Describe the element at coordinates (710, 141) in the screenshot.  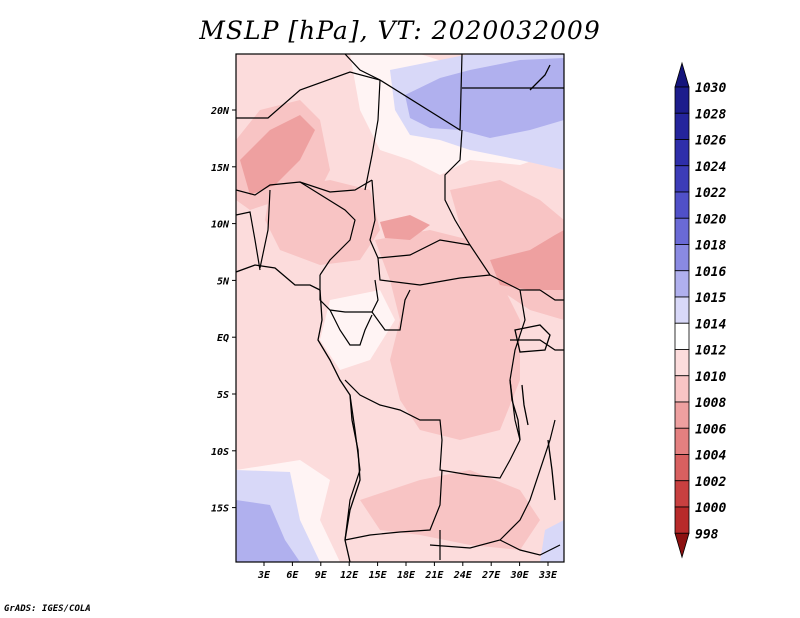
I see `colorbar-label: 1026` at that location.